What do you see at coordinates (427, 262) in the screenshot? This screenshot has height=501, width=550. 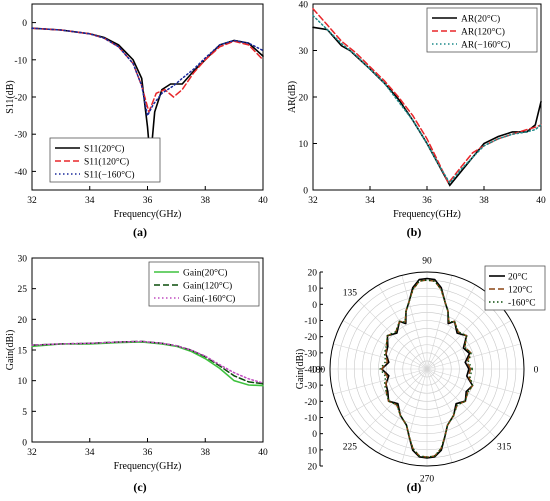 I see `angle-label: 90` at bounding box center [427, 262].